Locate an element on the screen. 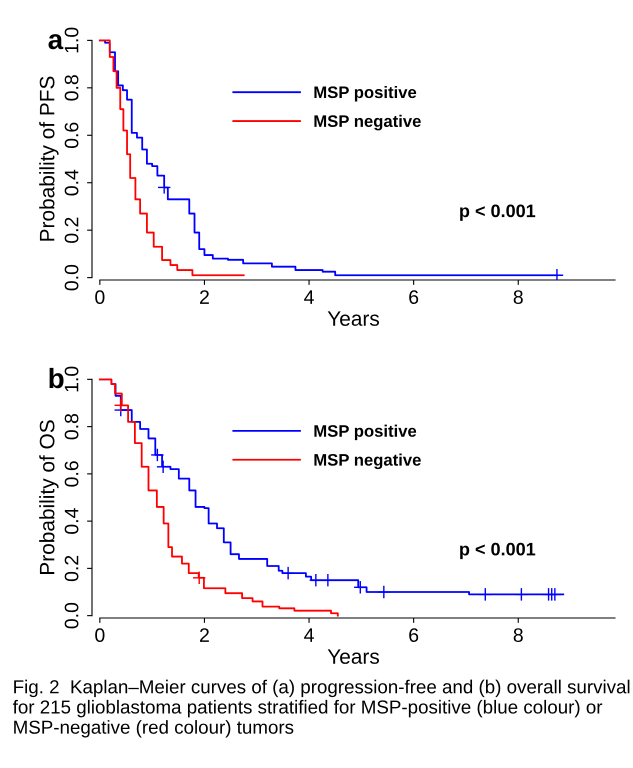 Image resolution: width=633 pixels, height=768 pixels. y-axis-title: Probability of PFS is located at coordinates (49, 158).